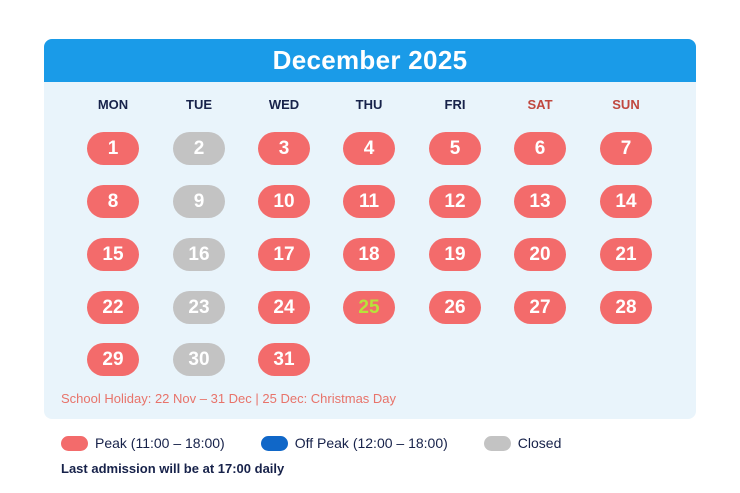 This screenshot has height=493, width=740. I want to click on day-18: 18, so click(369, 254).